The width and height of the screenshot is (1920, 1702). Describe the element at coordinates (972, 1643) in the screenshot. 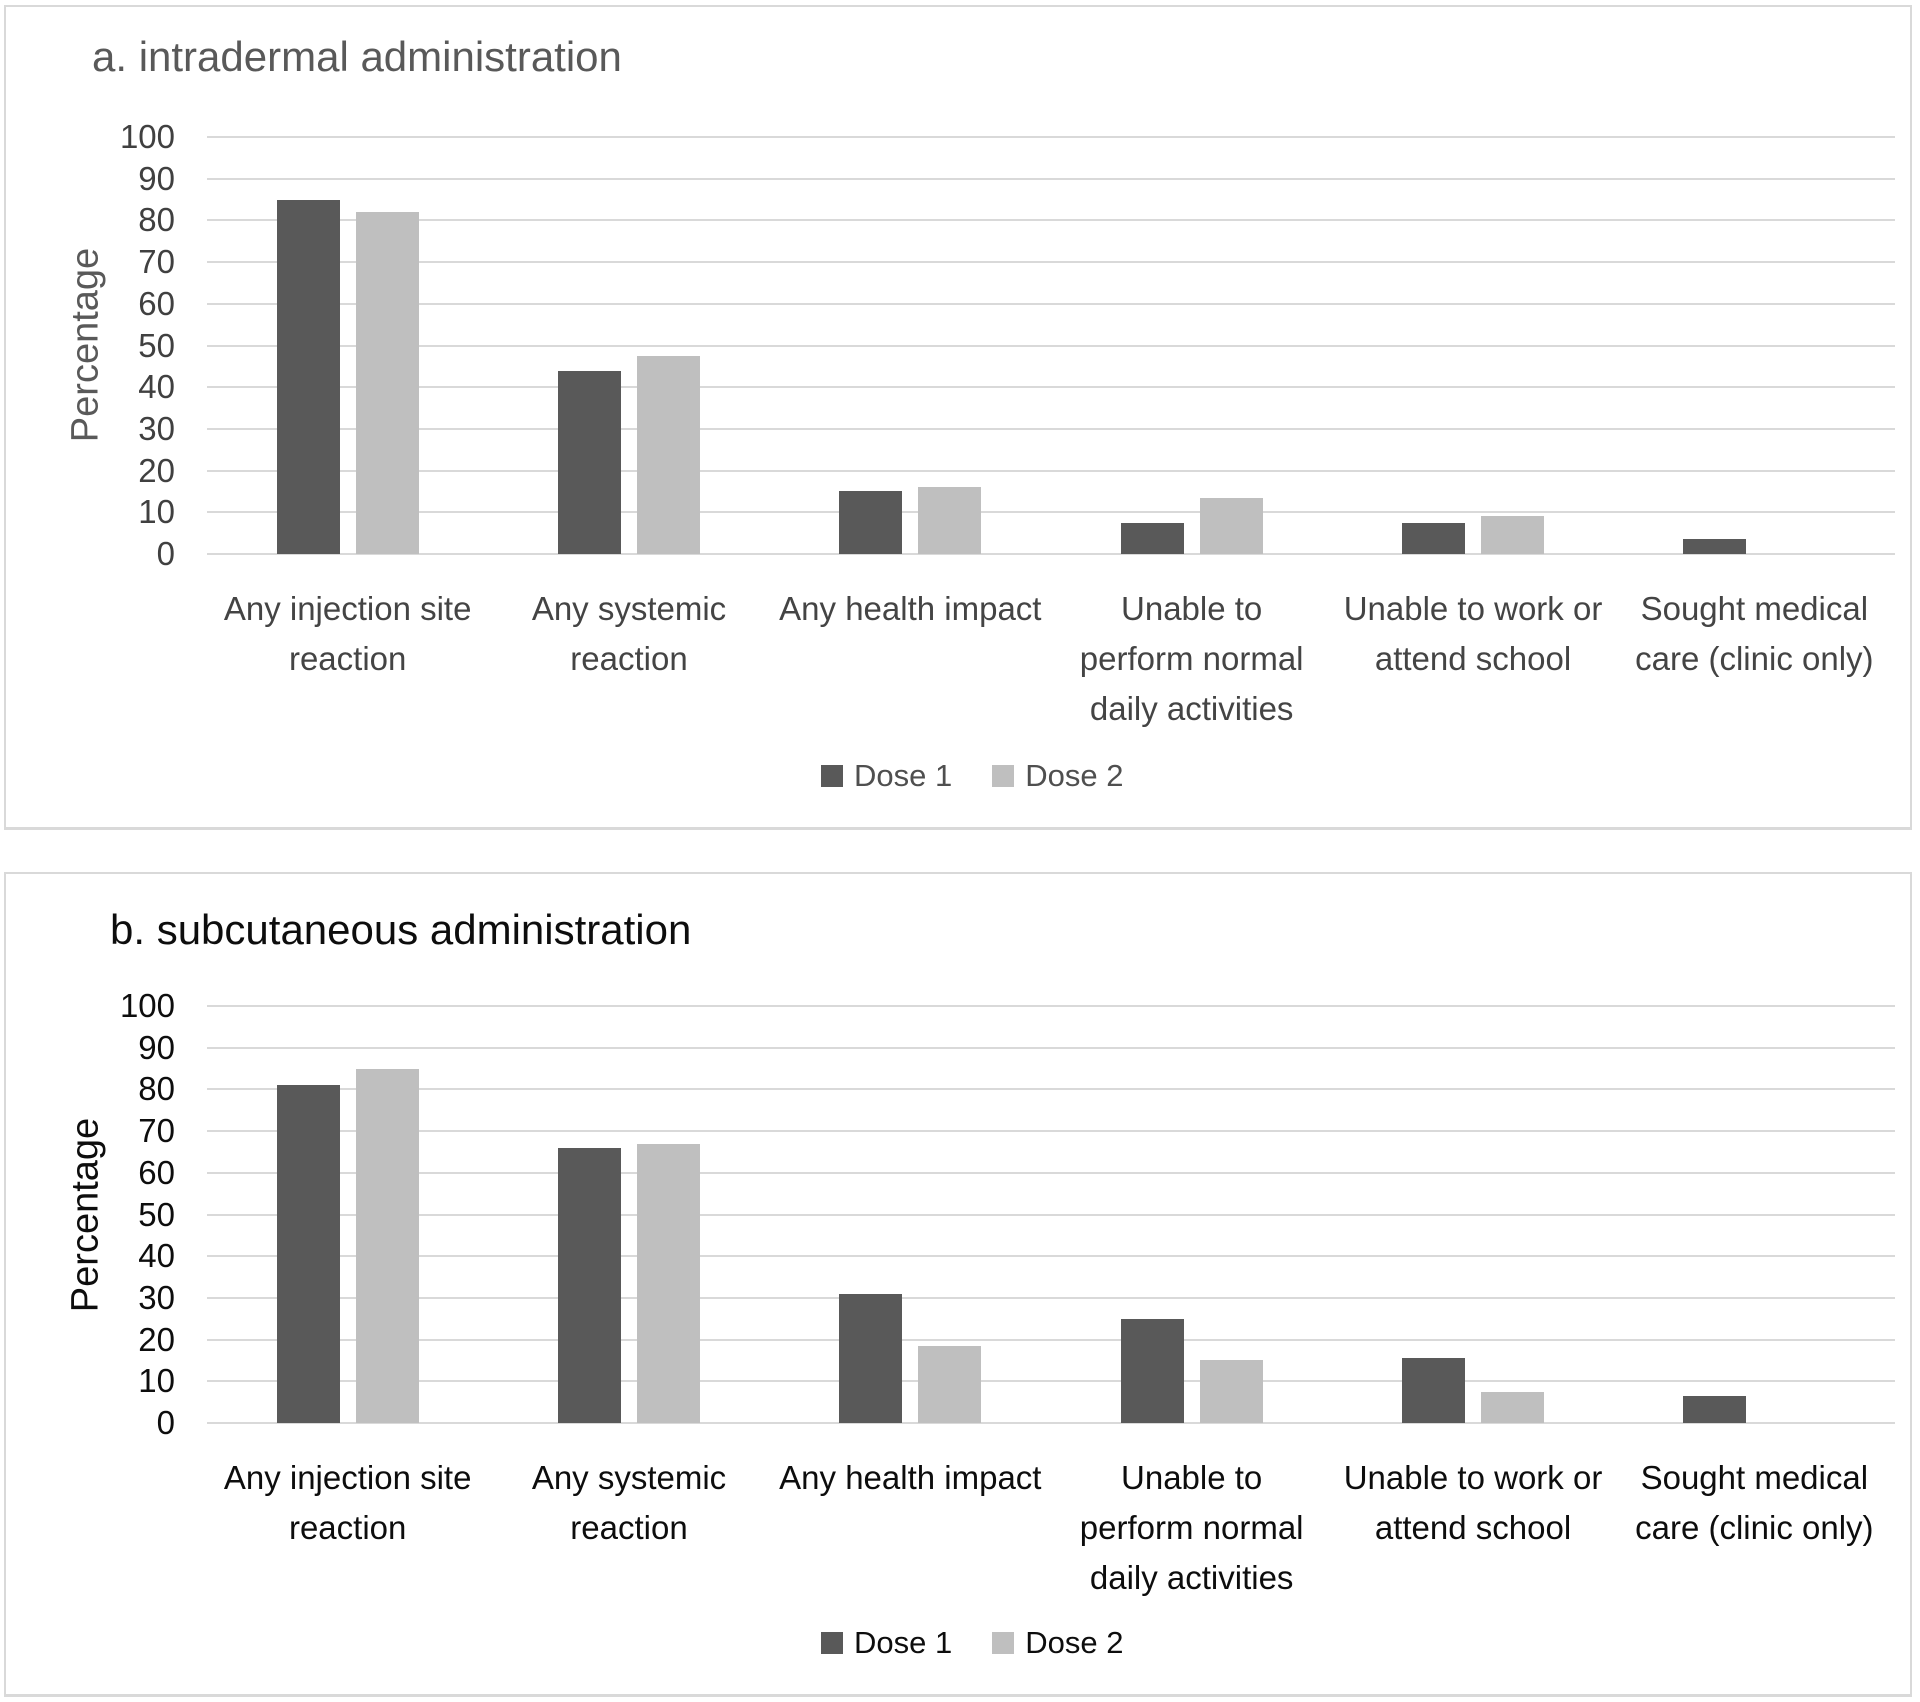

I see `legend-b: Dose 1 Dose 2` at that location.